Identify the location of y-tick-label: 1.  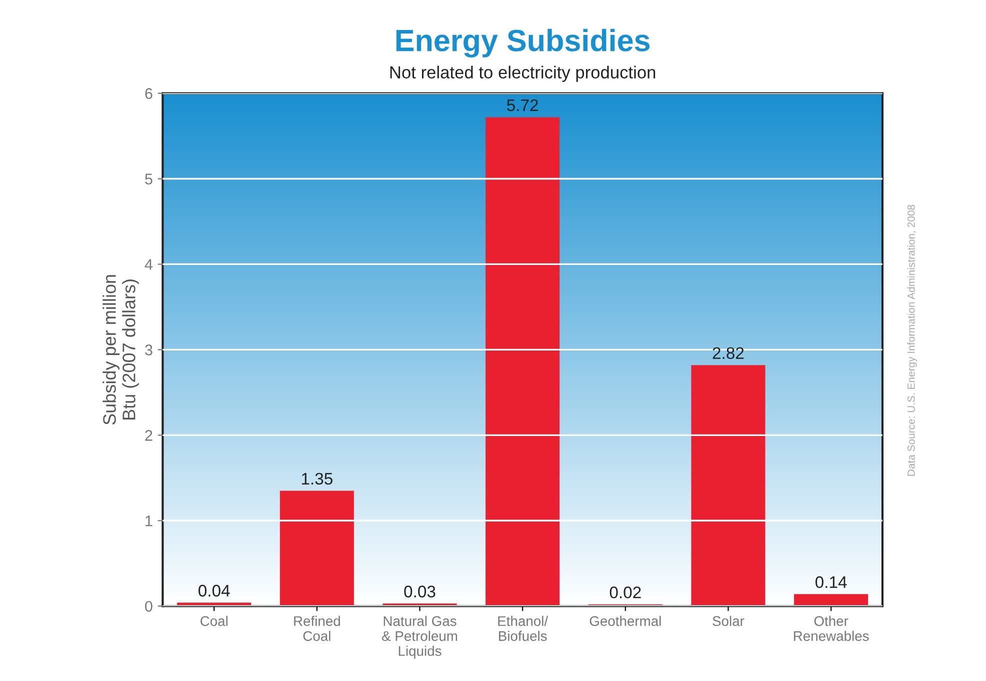
(149, 521).